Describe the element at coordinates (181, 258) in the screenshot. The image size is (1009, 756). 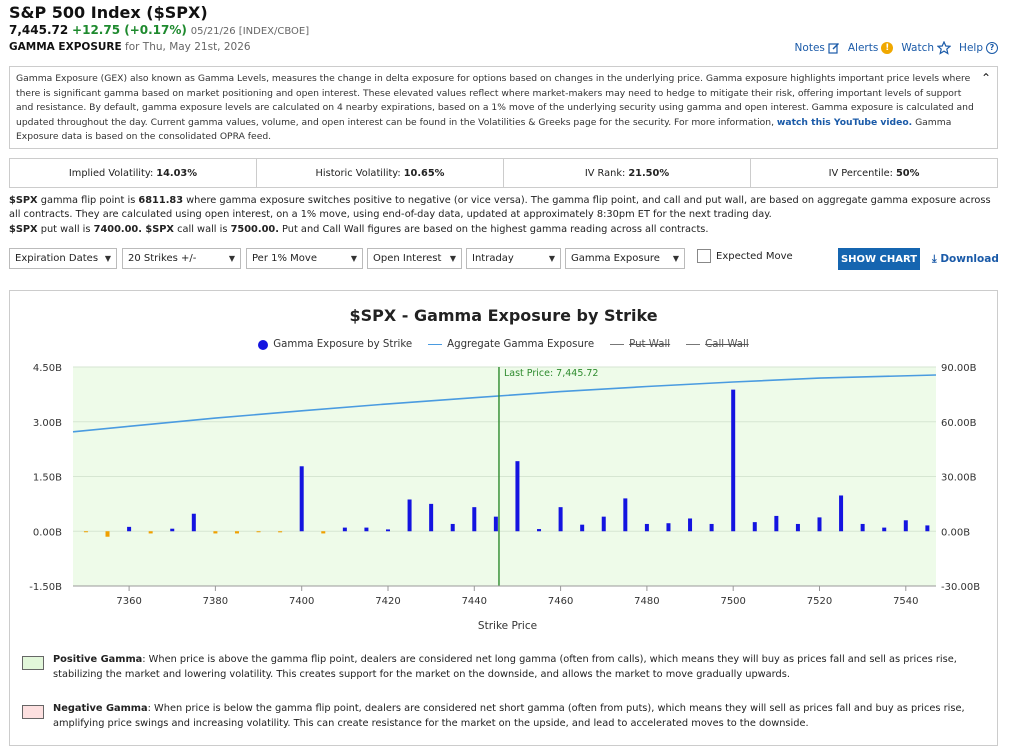
I see `strikes-select: 20 Strikes +/- ▼` at that location.